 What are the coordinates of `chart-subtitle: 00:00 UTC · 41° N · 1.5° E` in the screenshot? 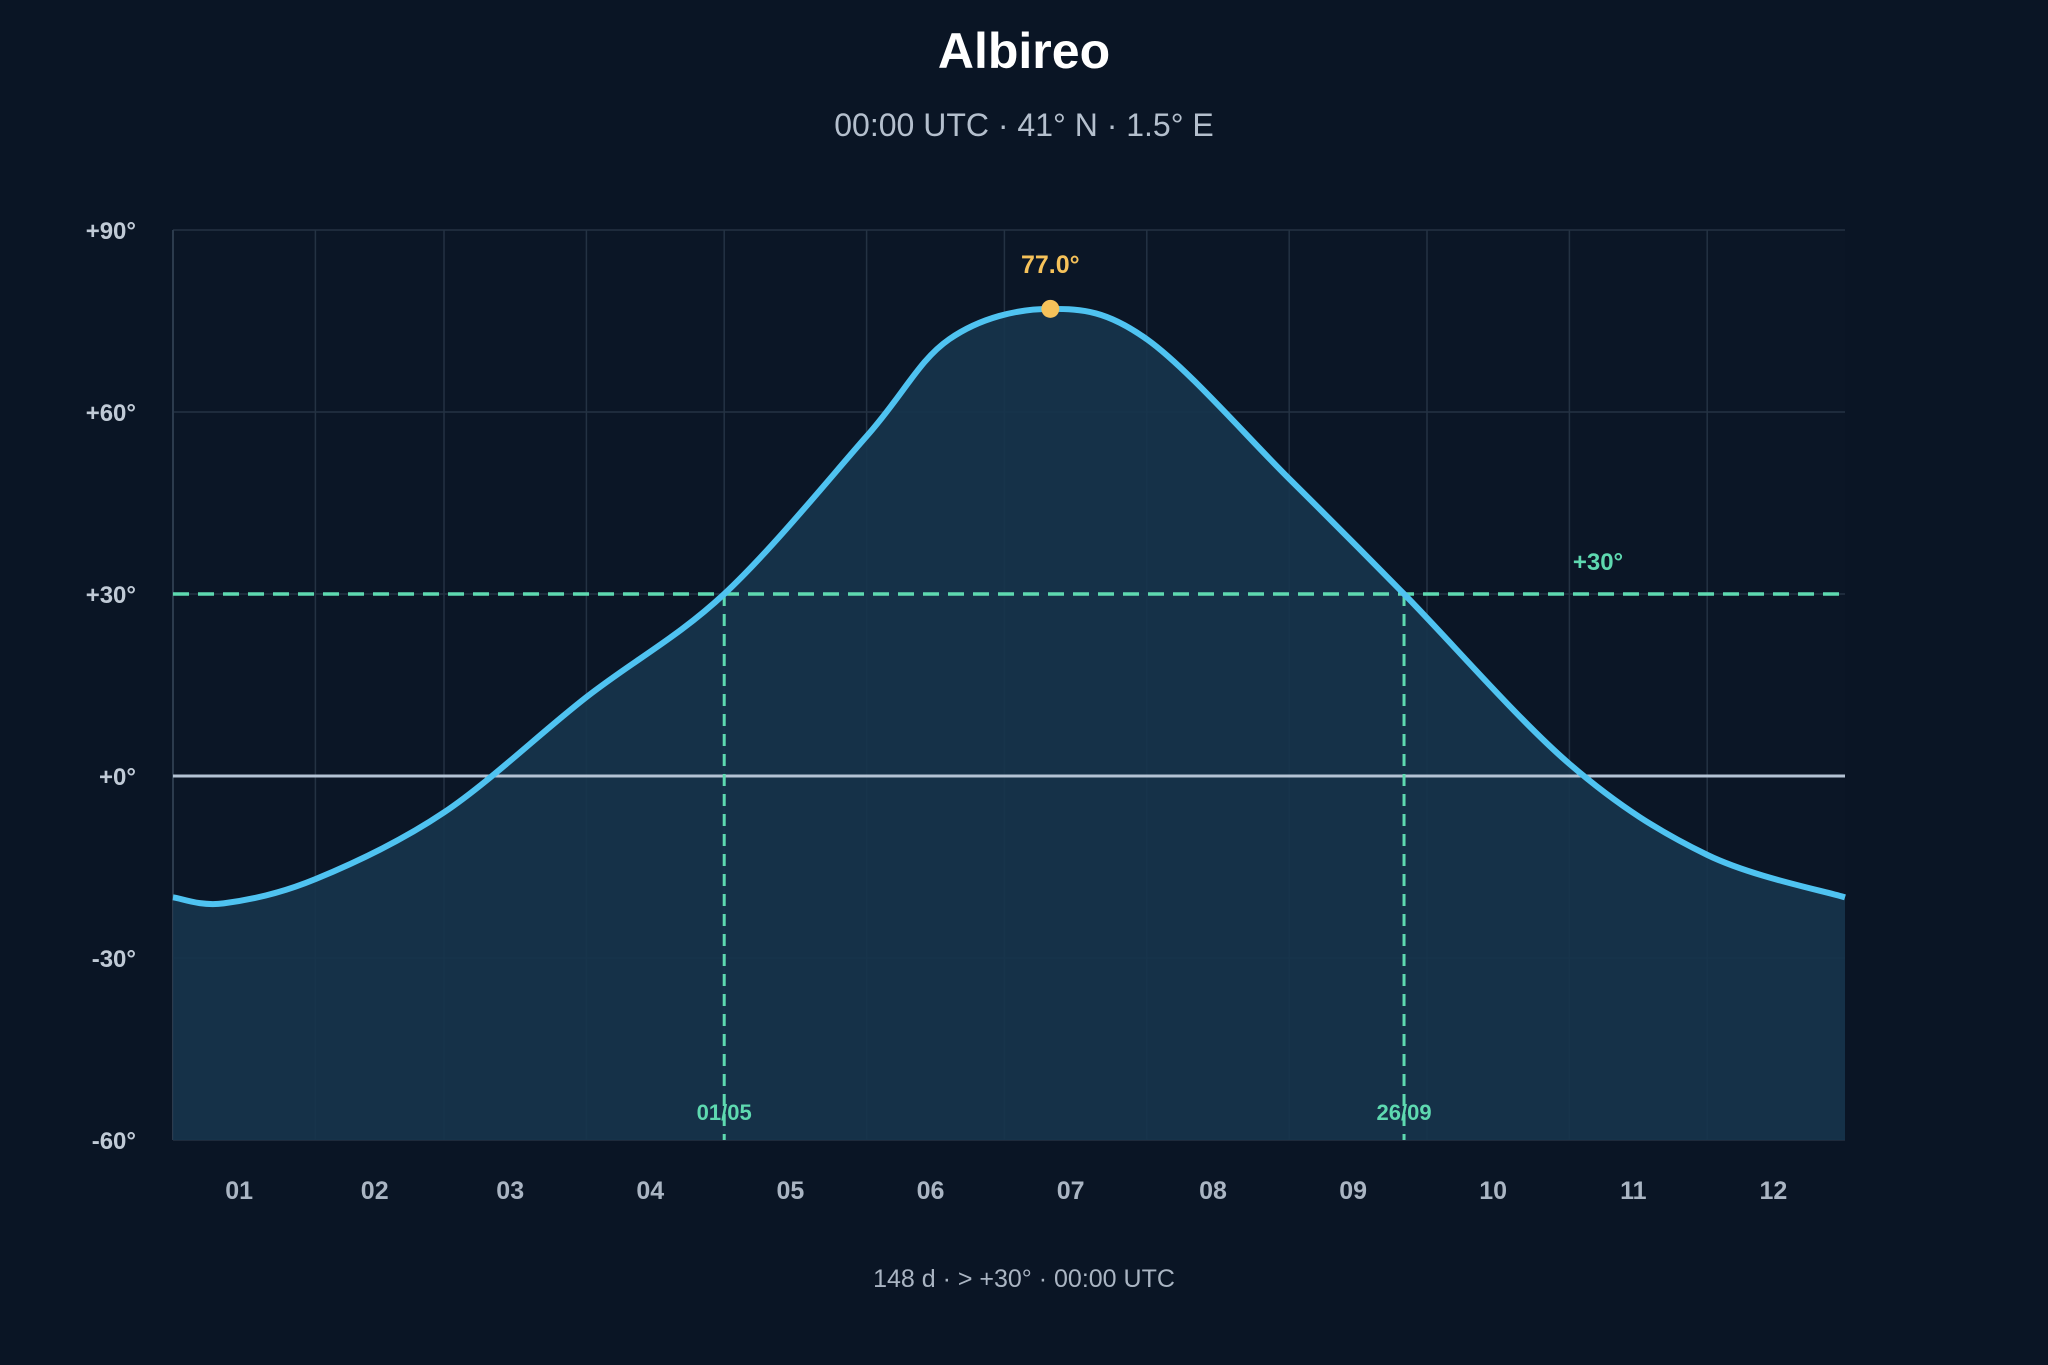 It's located at (1024, 125).